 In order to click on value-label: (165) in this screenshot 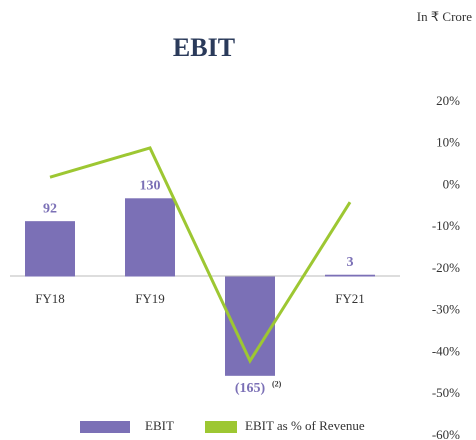, I will do `click(250, 388)`.